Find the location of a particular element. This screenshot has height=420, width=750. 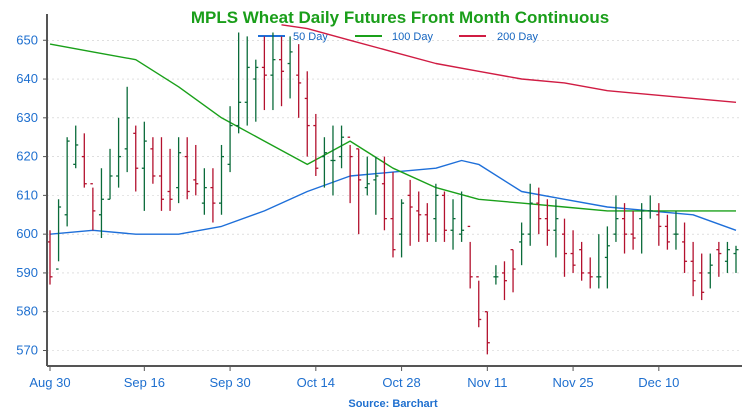

y-tick-label: 620 is located at coordinates (27, 156).